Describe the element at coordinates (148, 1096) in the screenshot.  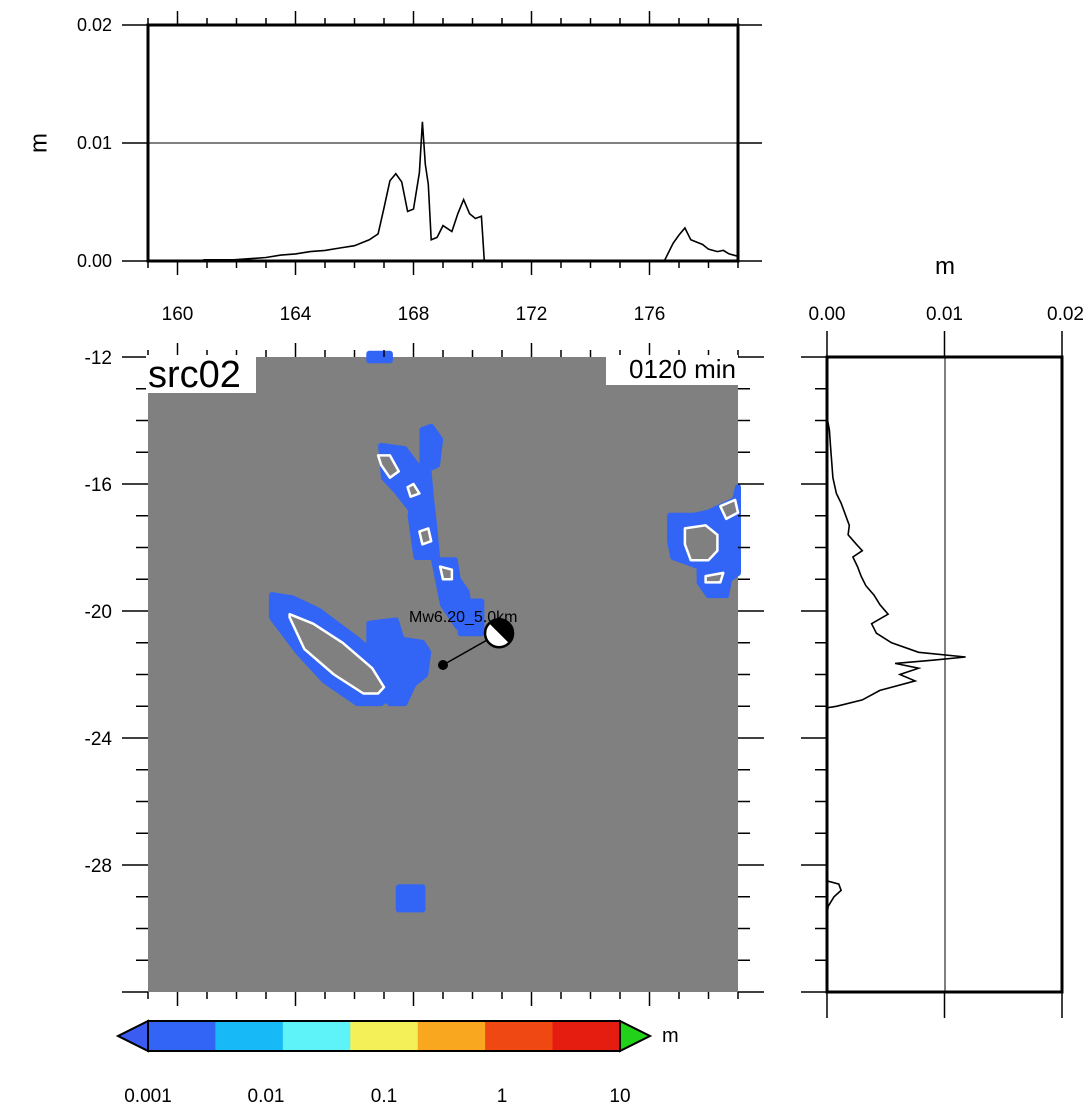
I see `colorbar-tick-label: 0.001` at that location.